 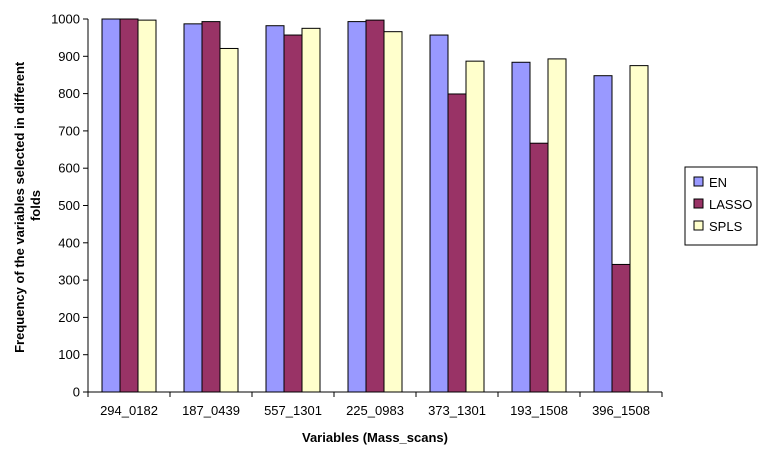 What do you see at coordinates (698, 225) in the screenshot?
I see `legend-swatch-spls` at bounding box center [698, 225].